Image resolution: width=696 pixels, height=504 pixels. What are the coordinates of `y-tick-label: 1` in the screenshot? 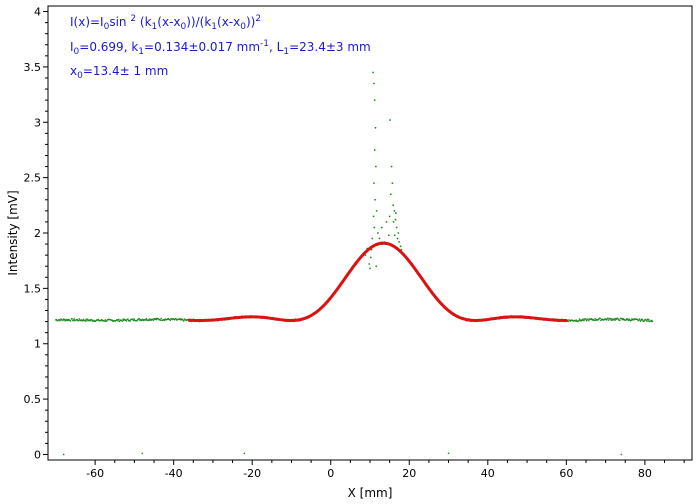 It's located at (37, 344).